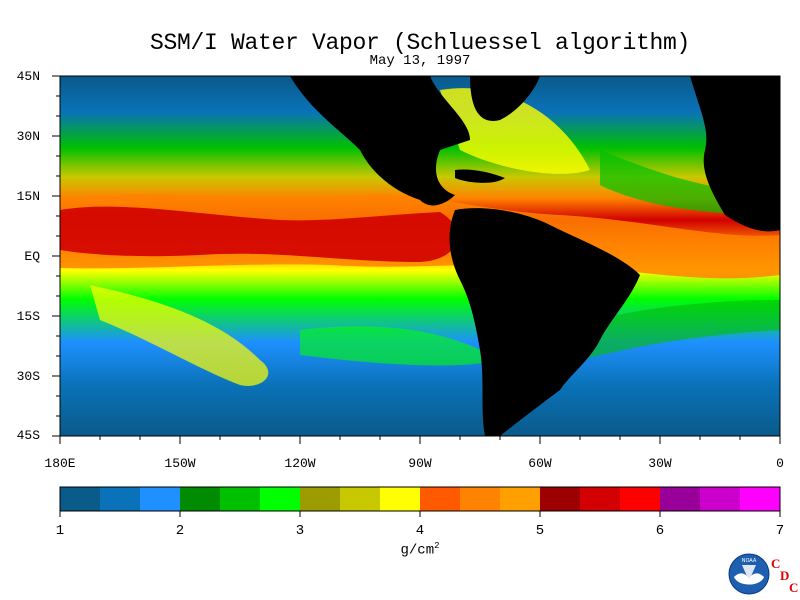 The width and height of the screenshot is (800, 600). I want to click on colorbar-label-6: 6, so click(660, 531).